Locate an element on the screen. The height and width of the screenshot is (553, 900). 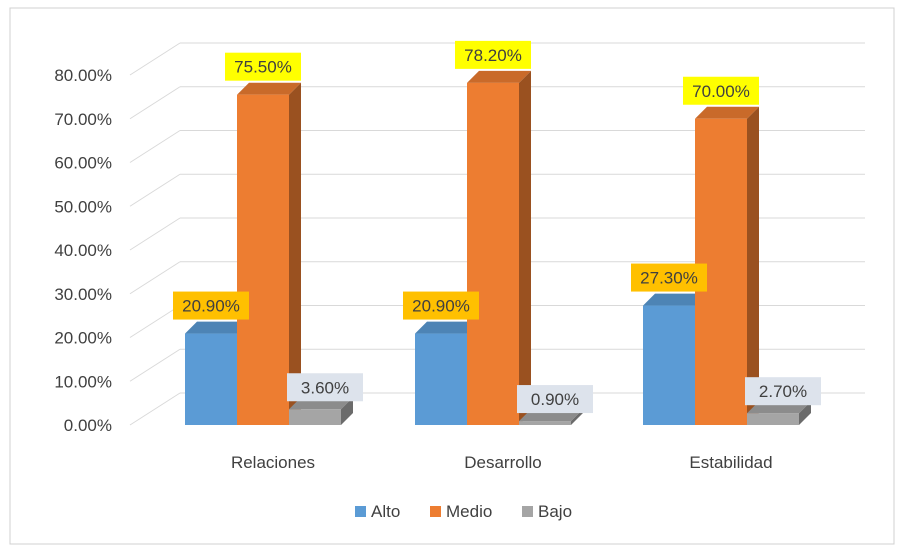
y-tick-label: 70.00% is located at coordinates (83, 119).